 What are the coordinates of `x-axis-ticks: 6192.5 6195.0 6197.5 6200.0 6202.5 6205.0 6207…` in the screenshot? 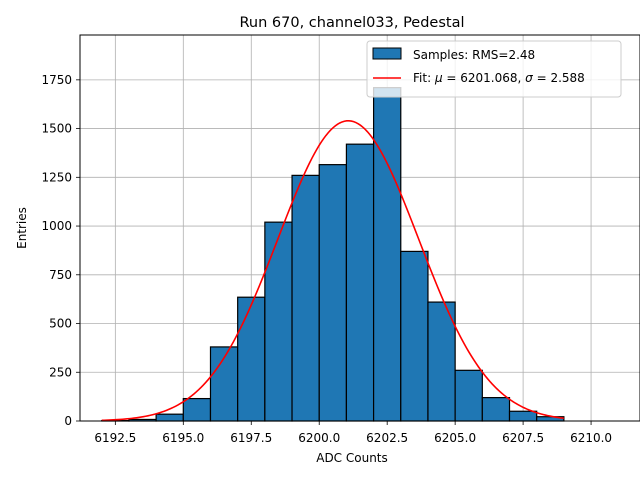 It's located at (353, 433).